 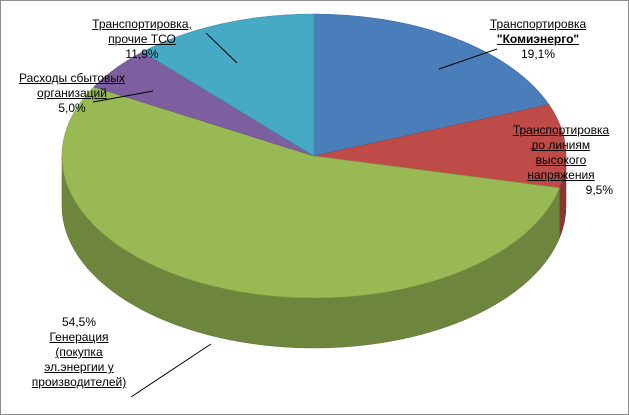 What do you see at coordinates (142, 24) in the screenshot?
I see `label-other-tso-line1: Транспортировка,` at bounding box center [142, 24].